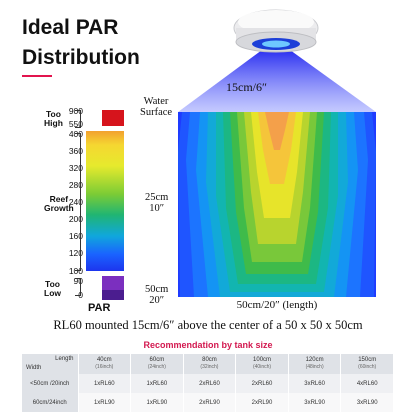  I want to click on heading-underline, so click(37, 76).